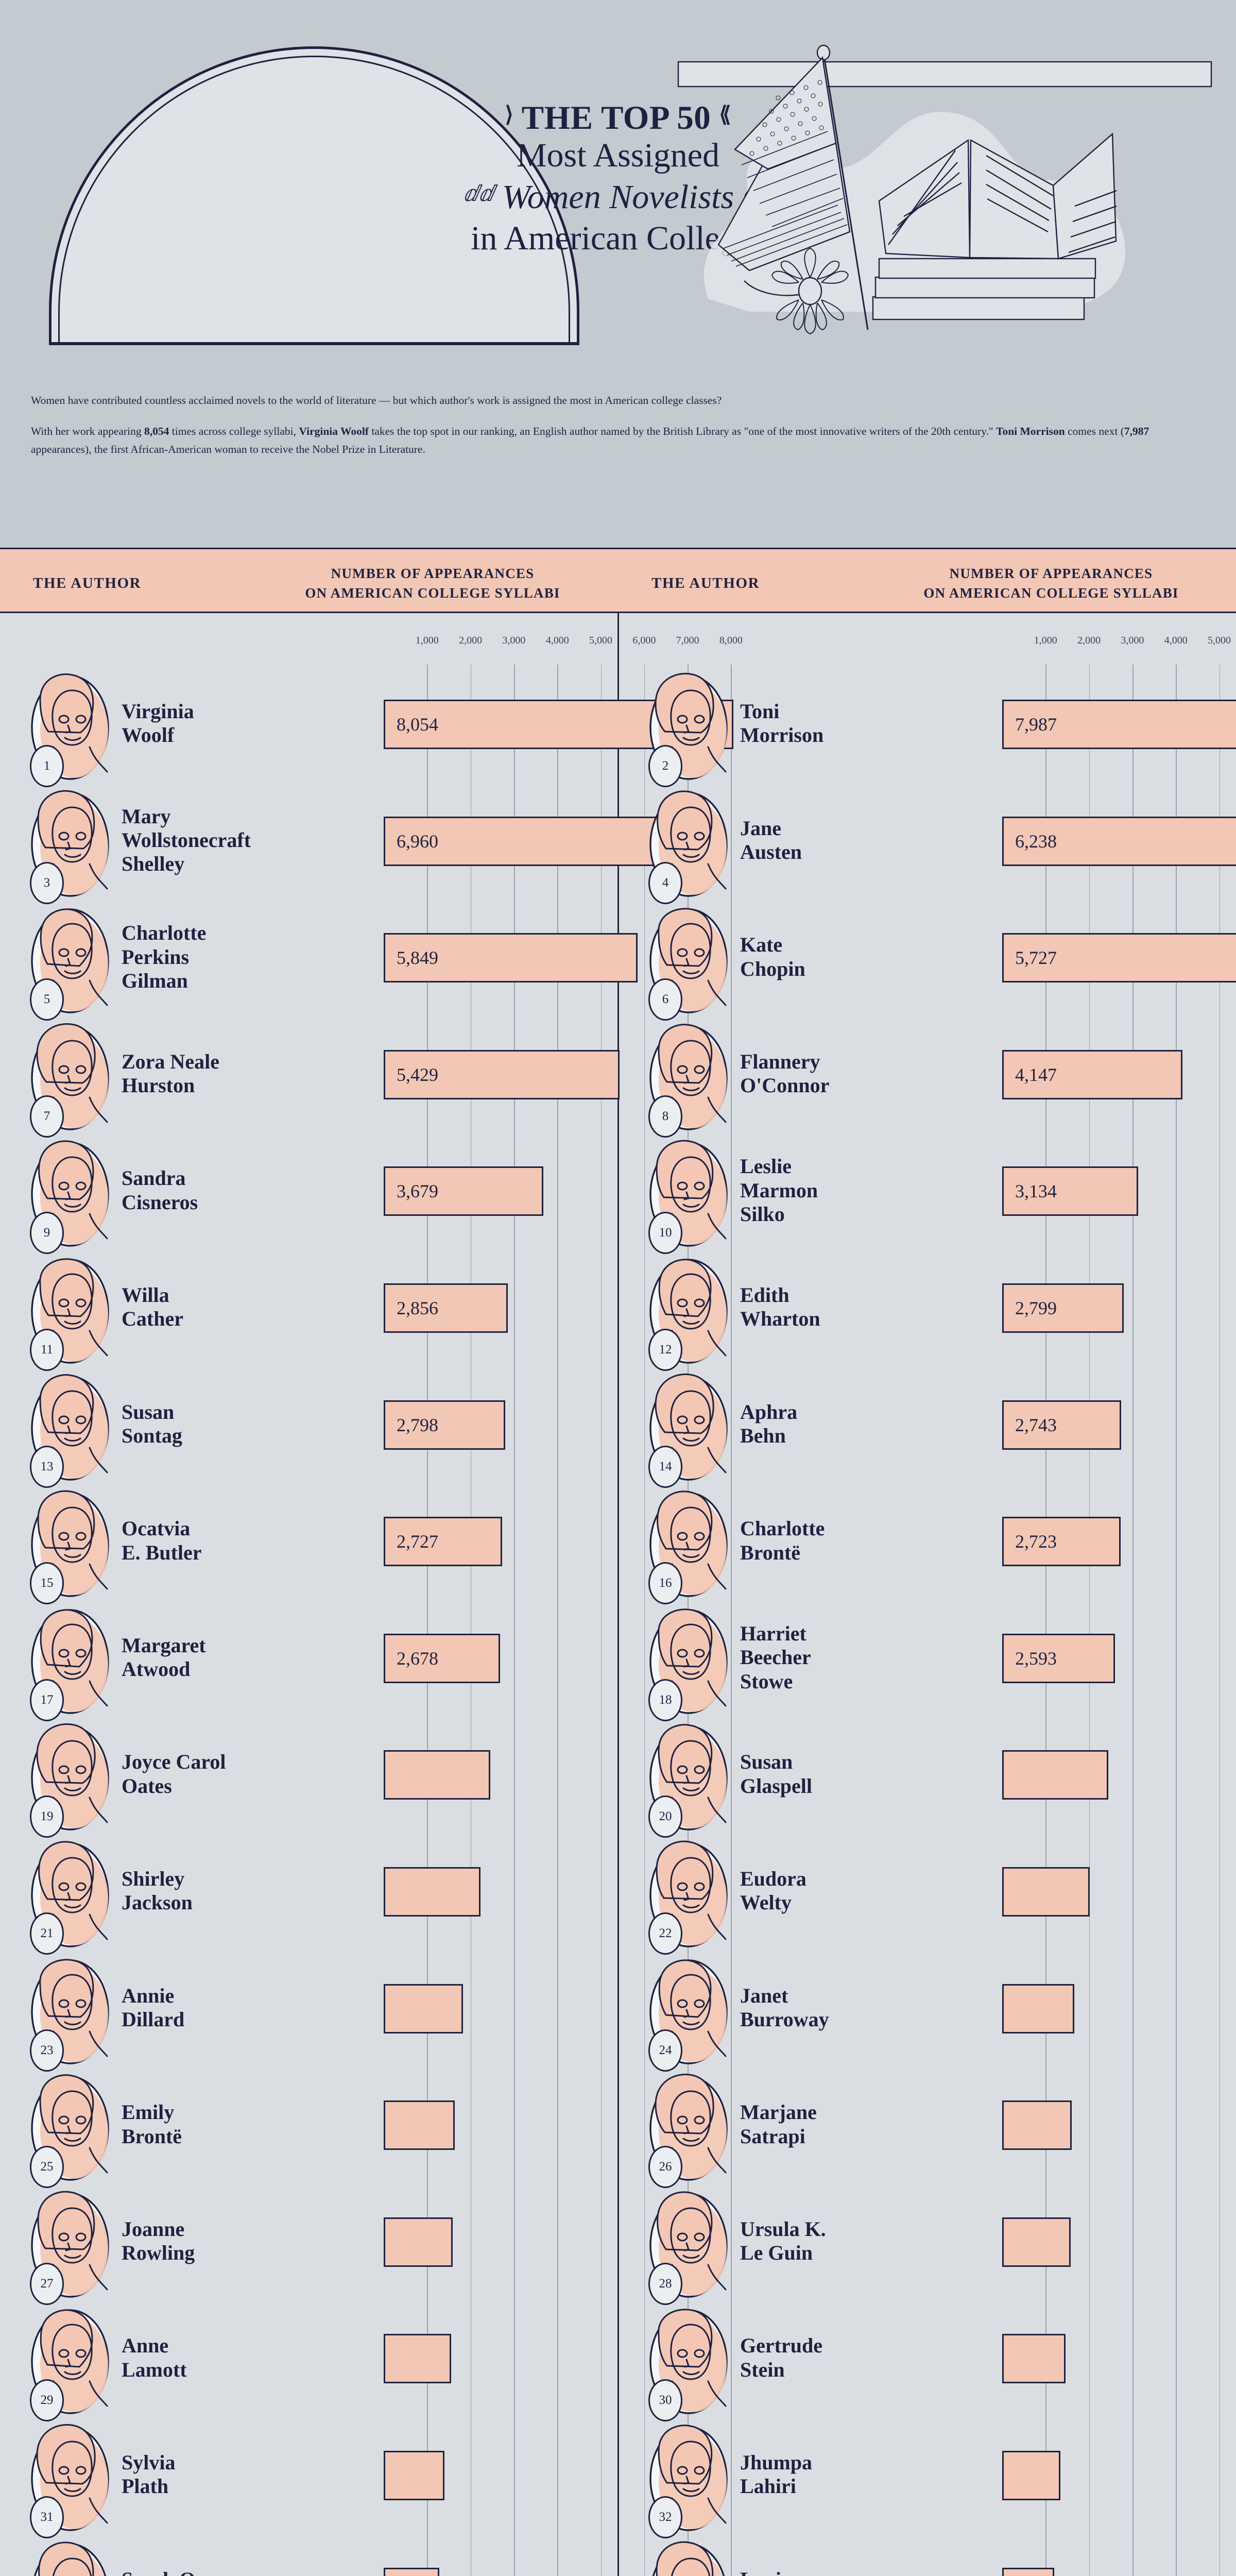 This screenshot has height=2576, width=1236. What do you see at coordinates (927, 1194) in the screenshot?
I see `table-row: 10 Leslie Marmon Silko 3,134` at bounding box center [927, 1194].